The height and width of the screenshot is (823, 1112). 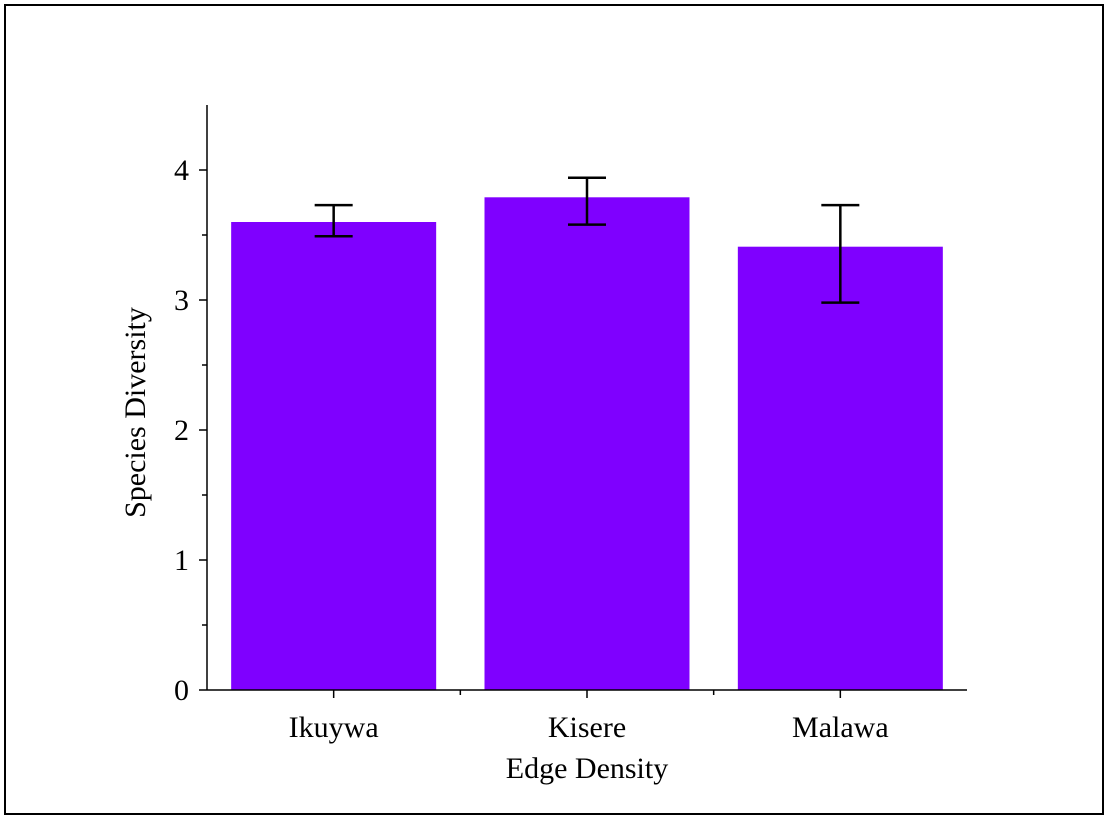 What do you see at coordinates (181, 690) in the screenshot?
I see `y-tick-label-0: 0` at bounding box center [181, 690].